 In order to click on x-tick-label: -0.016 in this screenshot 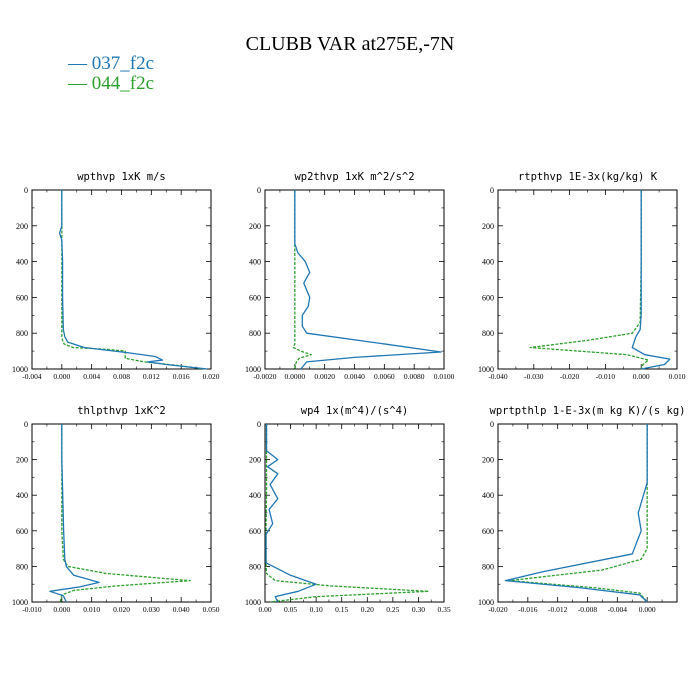, I will do `click(528, 609)`.